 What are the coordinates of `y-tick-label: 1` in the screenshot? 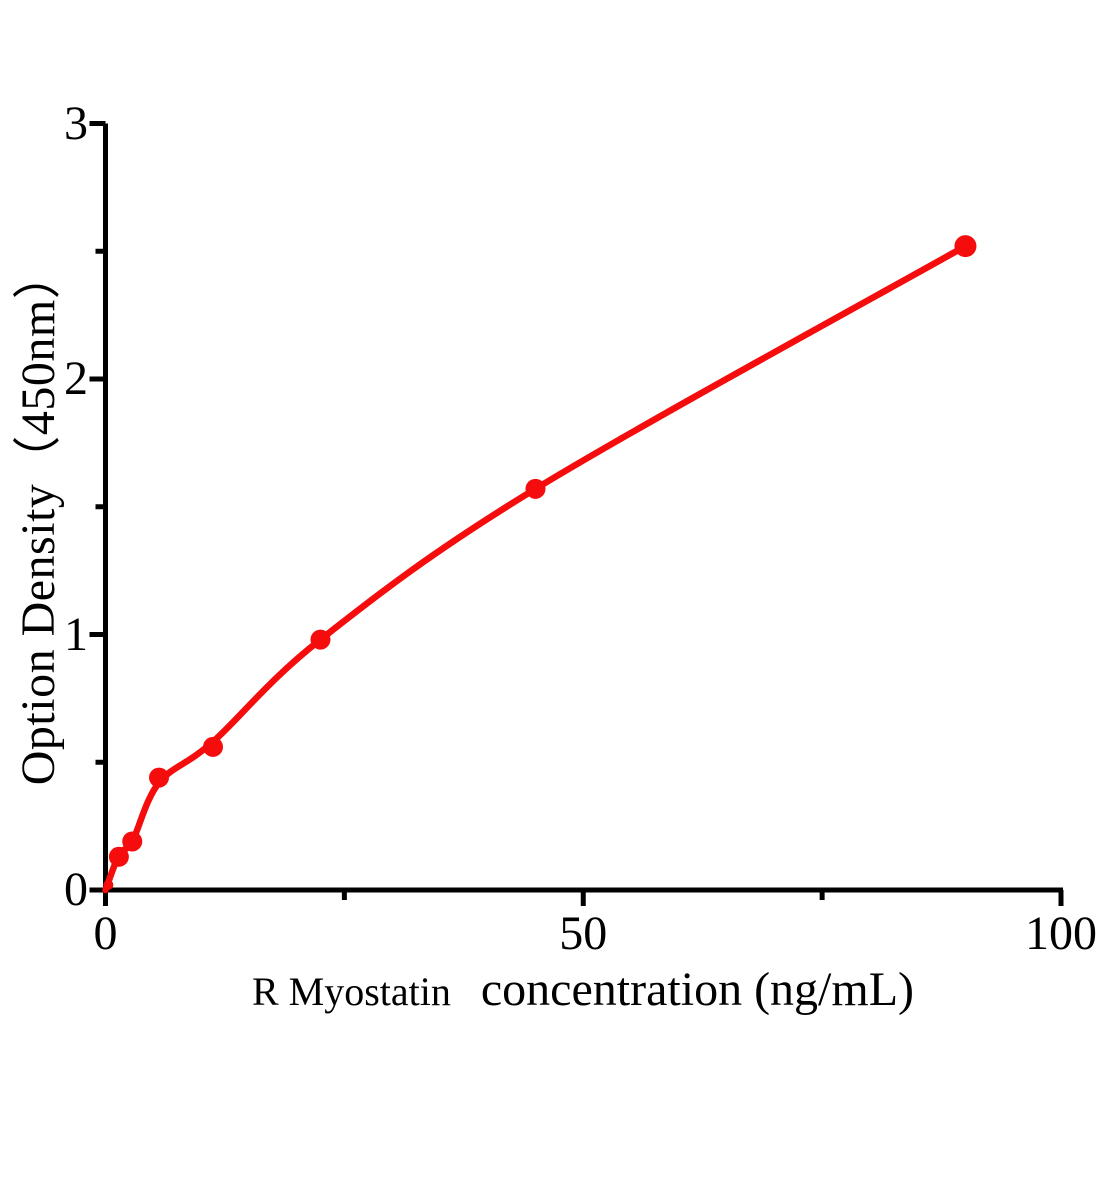 It's located at (76, 634).